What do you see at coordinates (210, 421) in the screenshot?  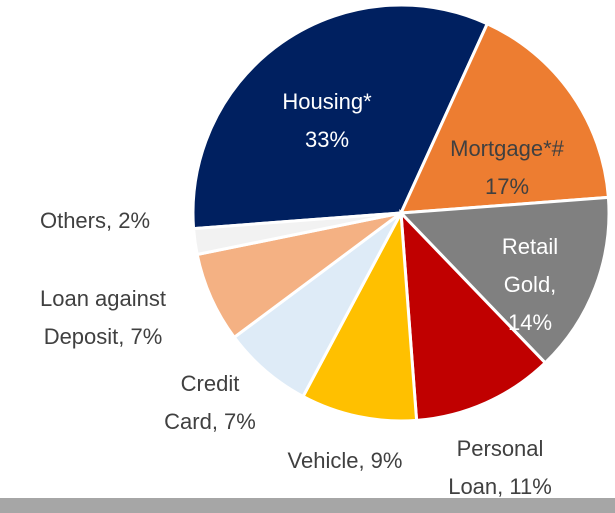 I see `slice-label: Card, 7%` at bounding box center [210, 421].